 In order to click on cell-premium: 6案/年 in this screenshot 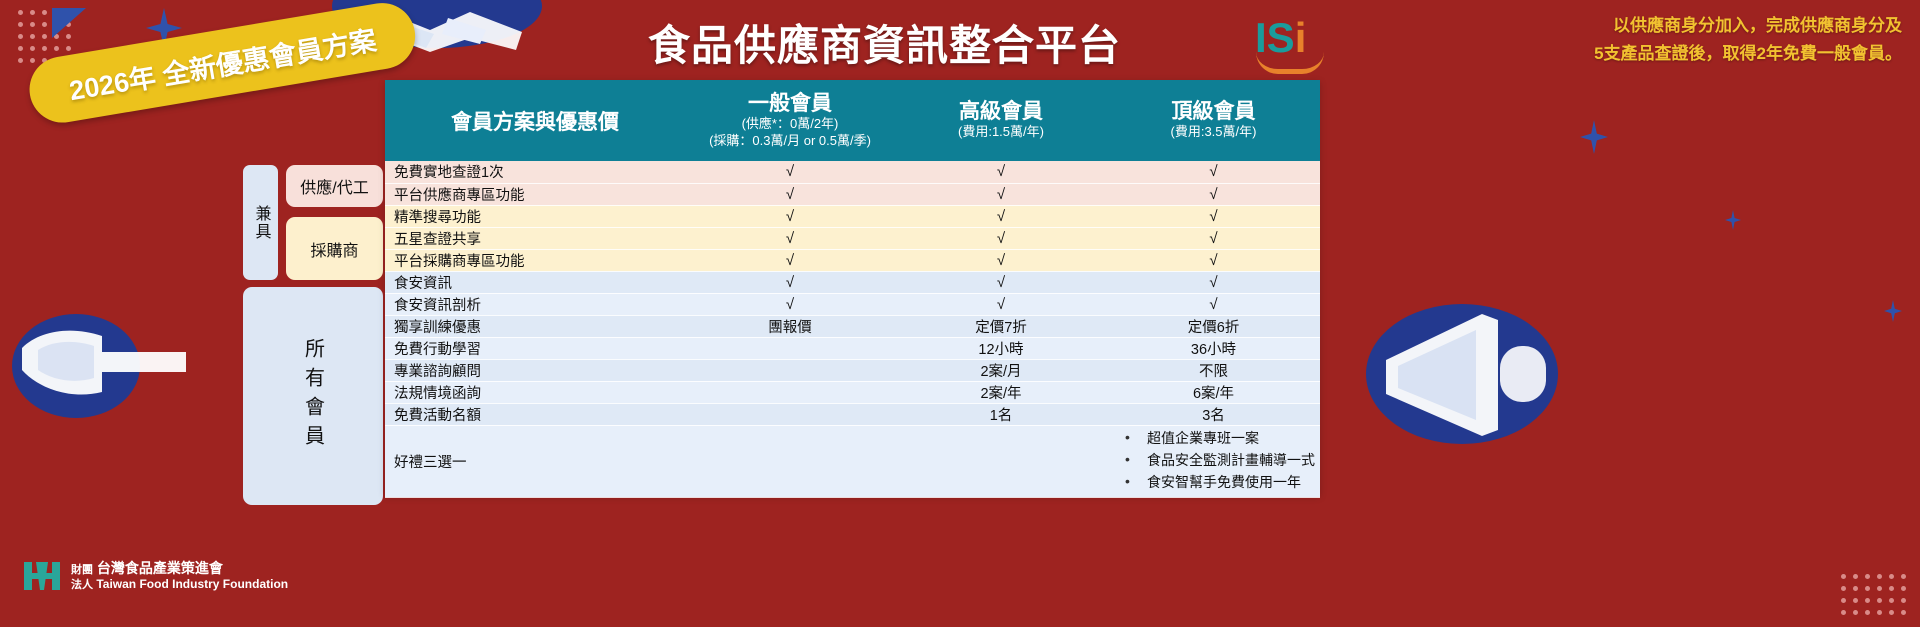, I will do `click(1213, 392)`.